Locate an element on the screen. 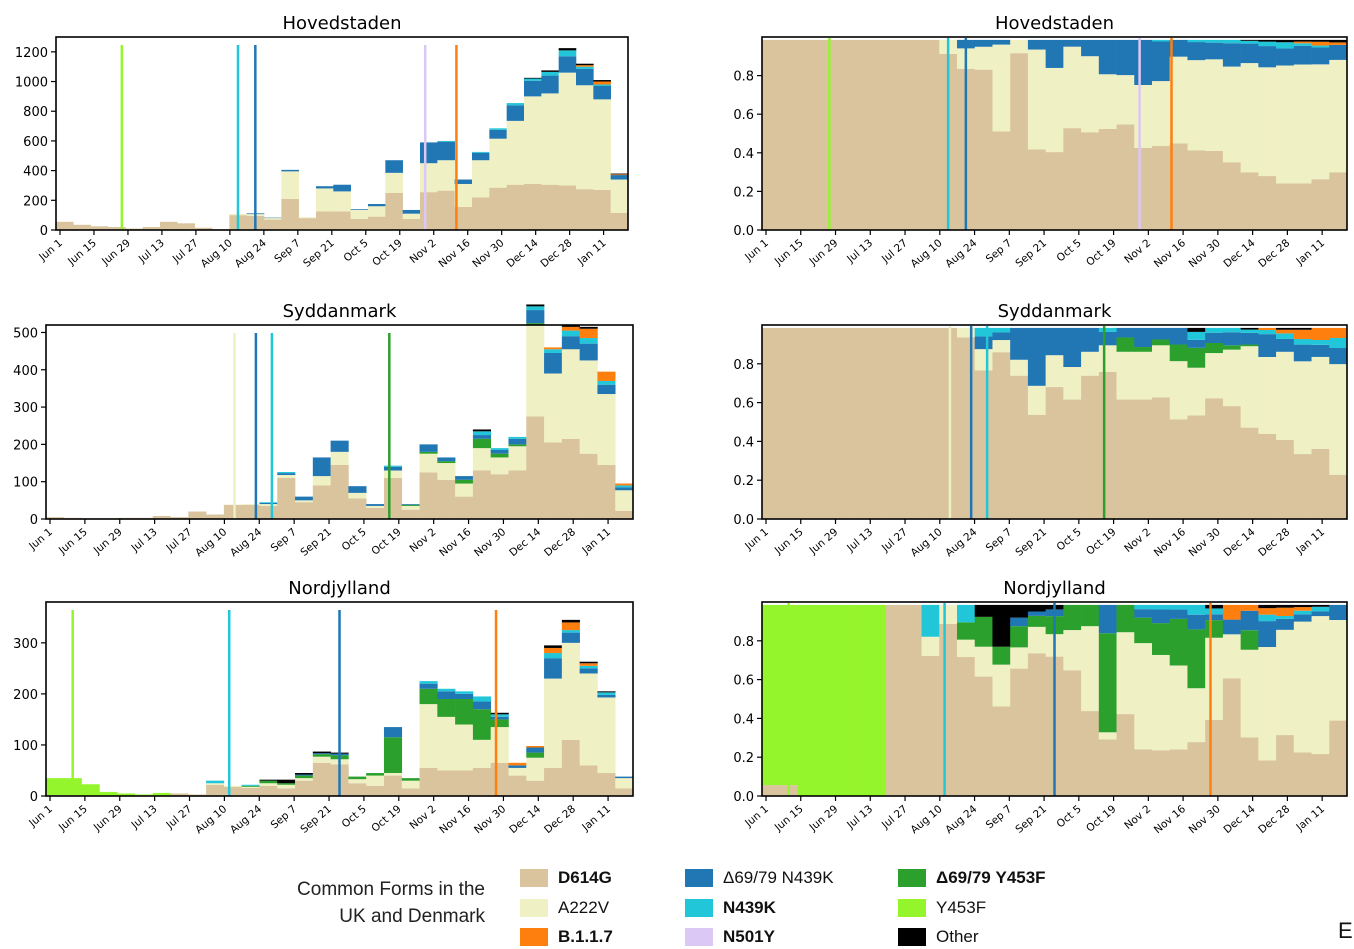  count-axis-ytick-label: 0 is located at coordinates (44, 231).